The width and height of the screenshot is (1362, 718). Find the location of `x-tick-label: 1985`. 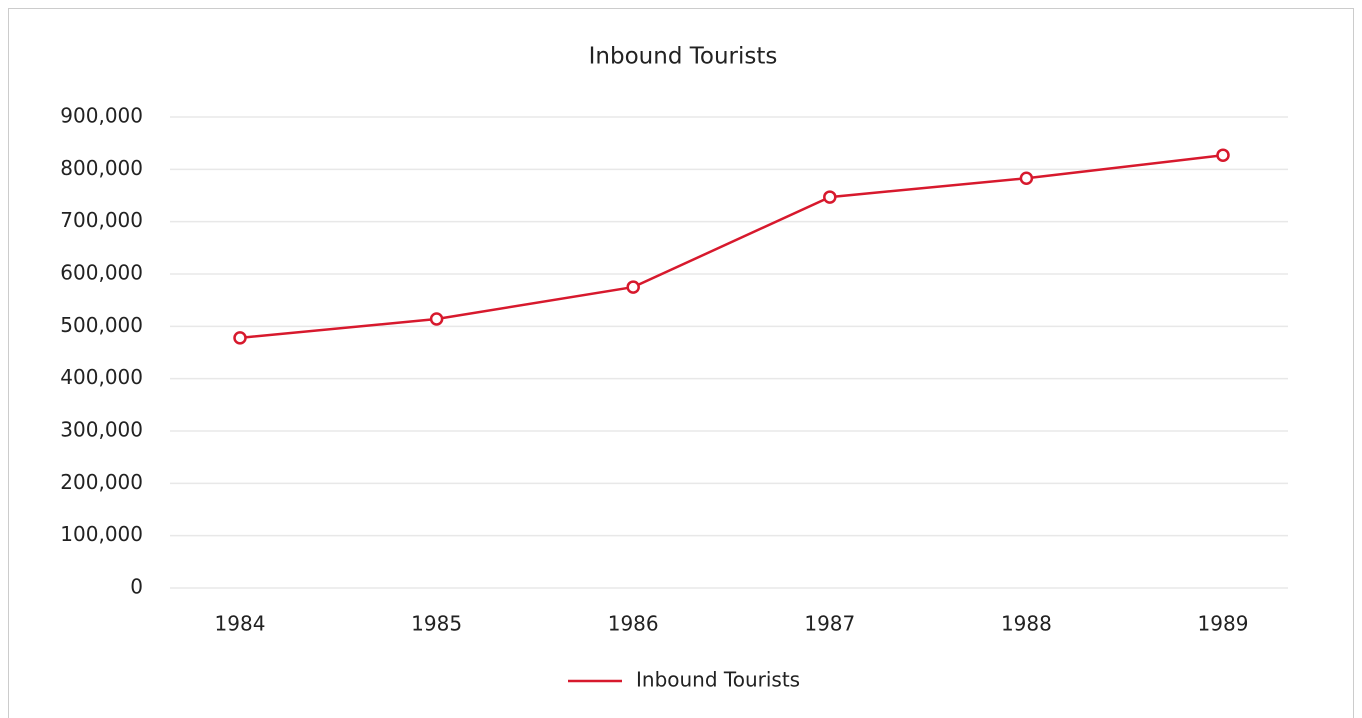

x-tick-label: 1985 is located at coordinates (436, 624).